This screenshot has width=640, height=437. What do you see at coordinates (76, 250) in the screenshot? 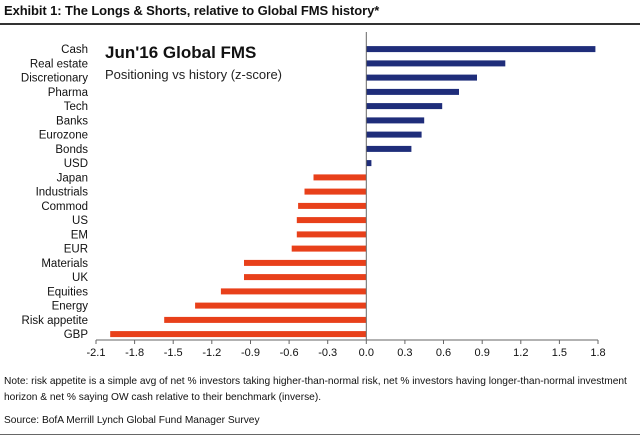
I see `category-label: EUR` at bounding box center [76, 250].